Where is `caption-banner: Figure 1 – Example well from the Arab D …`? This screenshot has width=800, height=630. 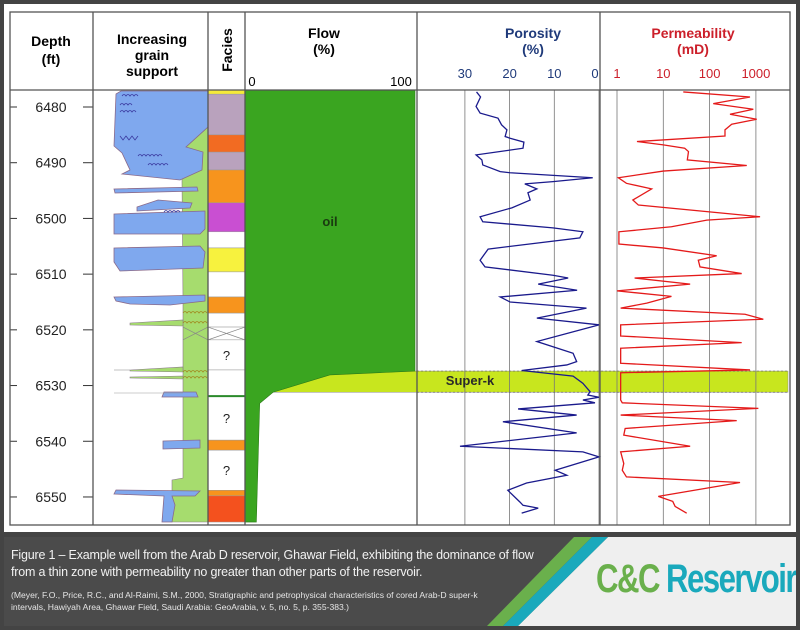 caption-banner: Figure 1 – Example well from the Arab D … is located at coordinates (400, 581).